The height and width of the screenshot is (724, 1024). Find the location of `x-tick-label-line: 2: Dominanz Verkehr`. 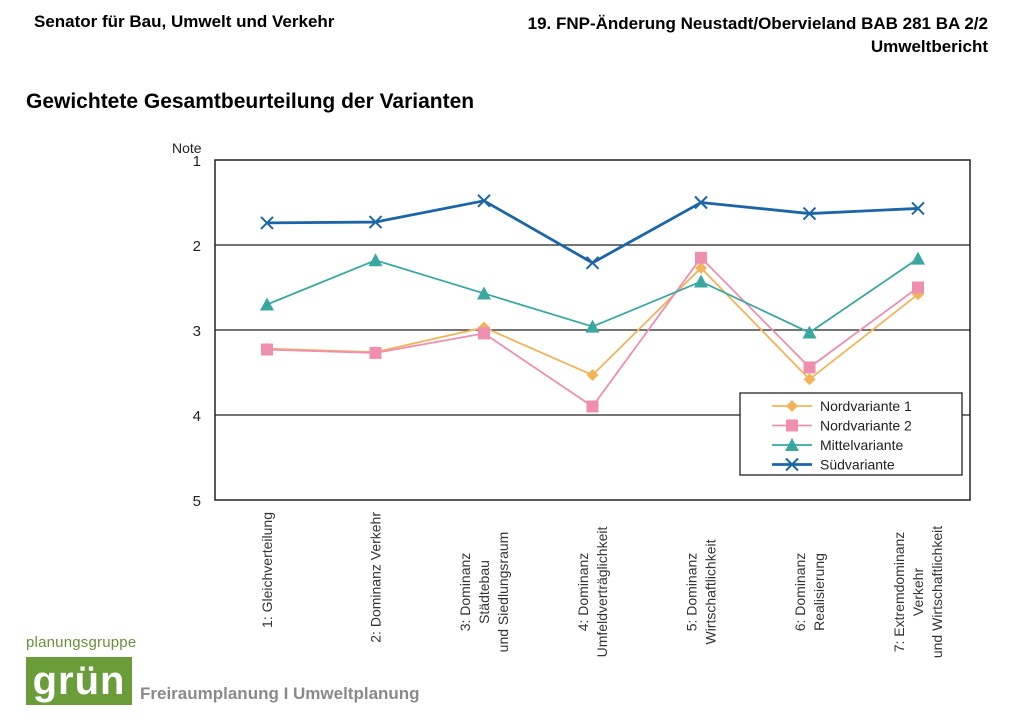

x-tick-label-line: 2: Dominanz Verkehr is located at coordinates (376, 577).